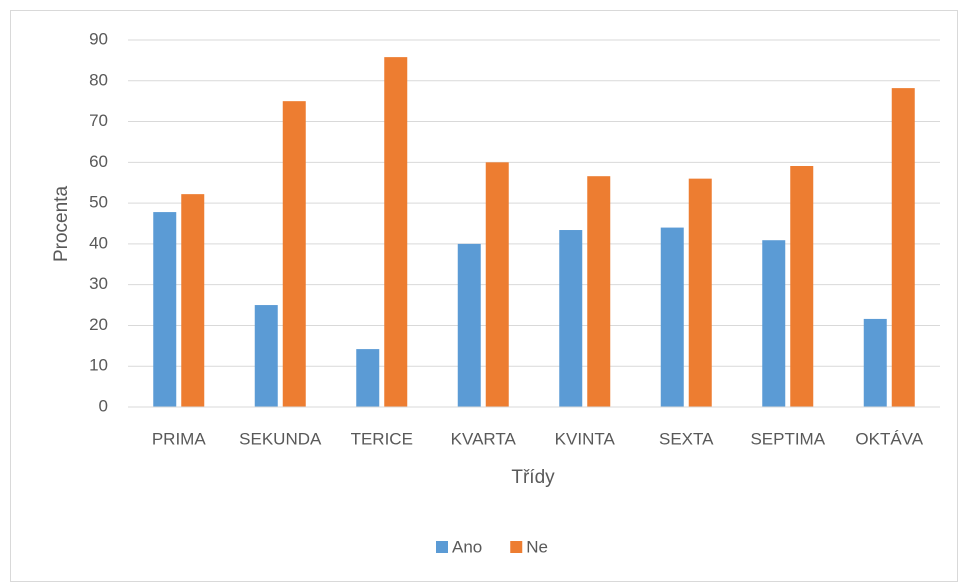 The width and height of the screenshot is (959, 583). What do you see at coordinates (280, 438) in the screenshot?
I see `x-tick-label: SEKUNDA` at bounding box center [280, 438].